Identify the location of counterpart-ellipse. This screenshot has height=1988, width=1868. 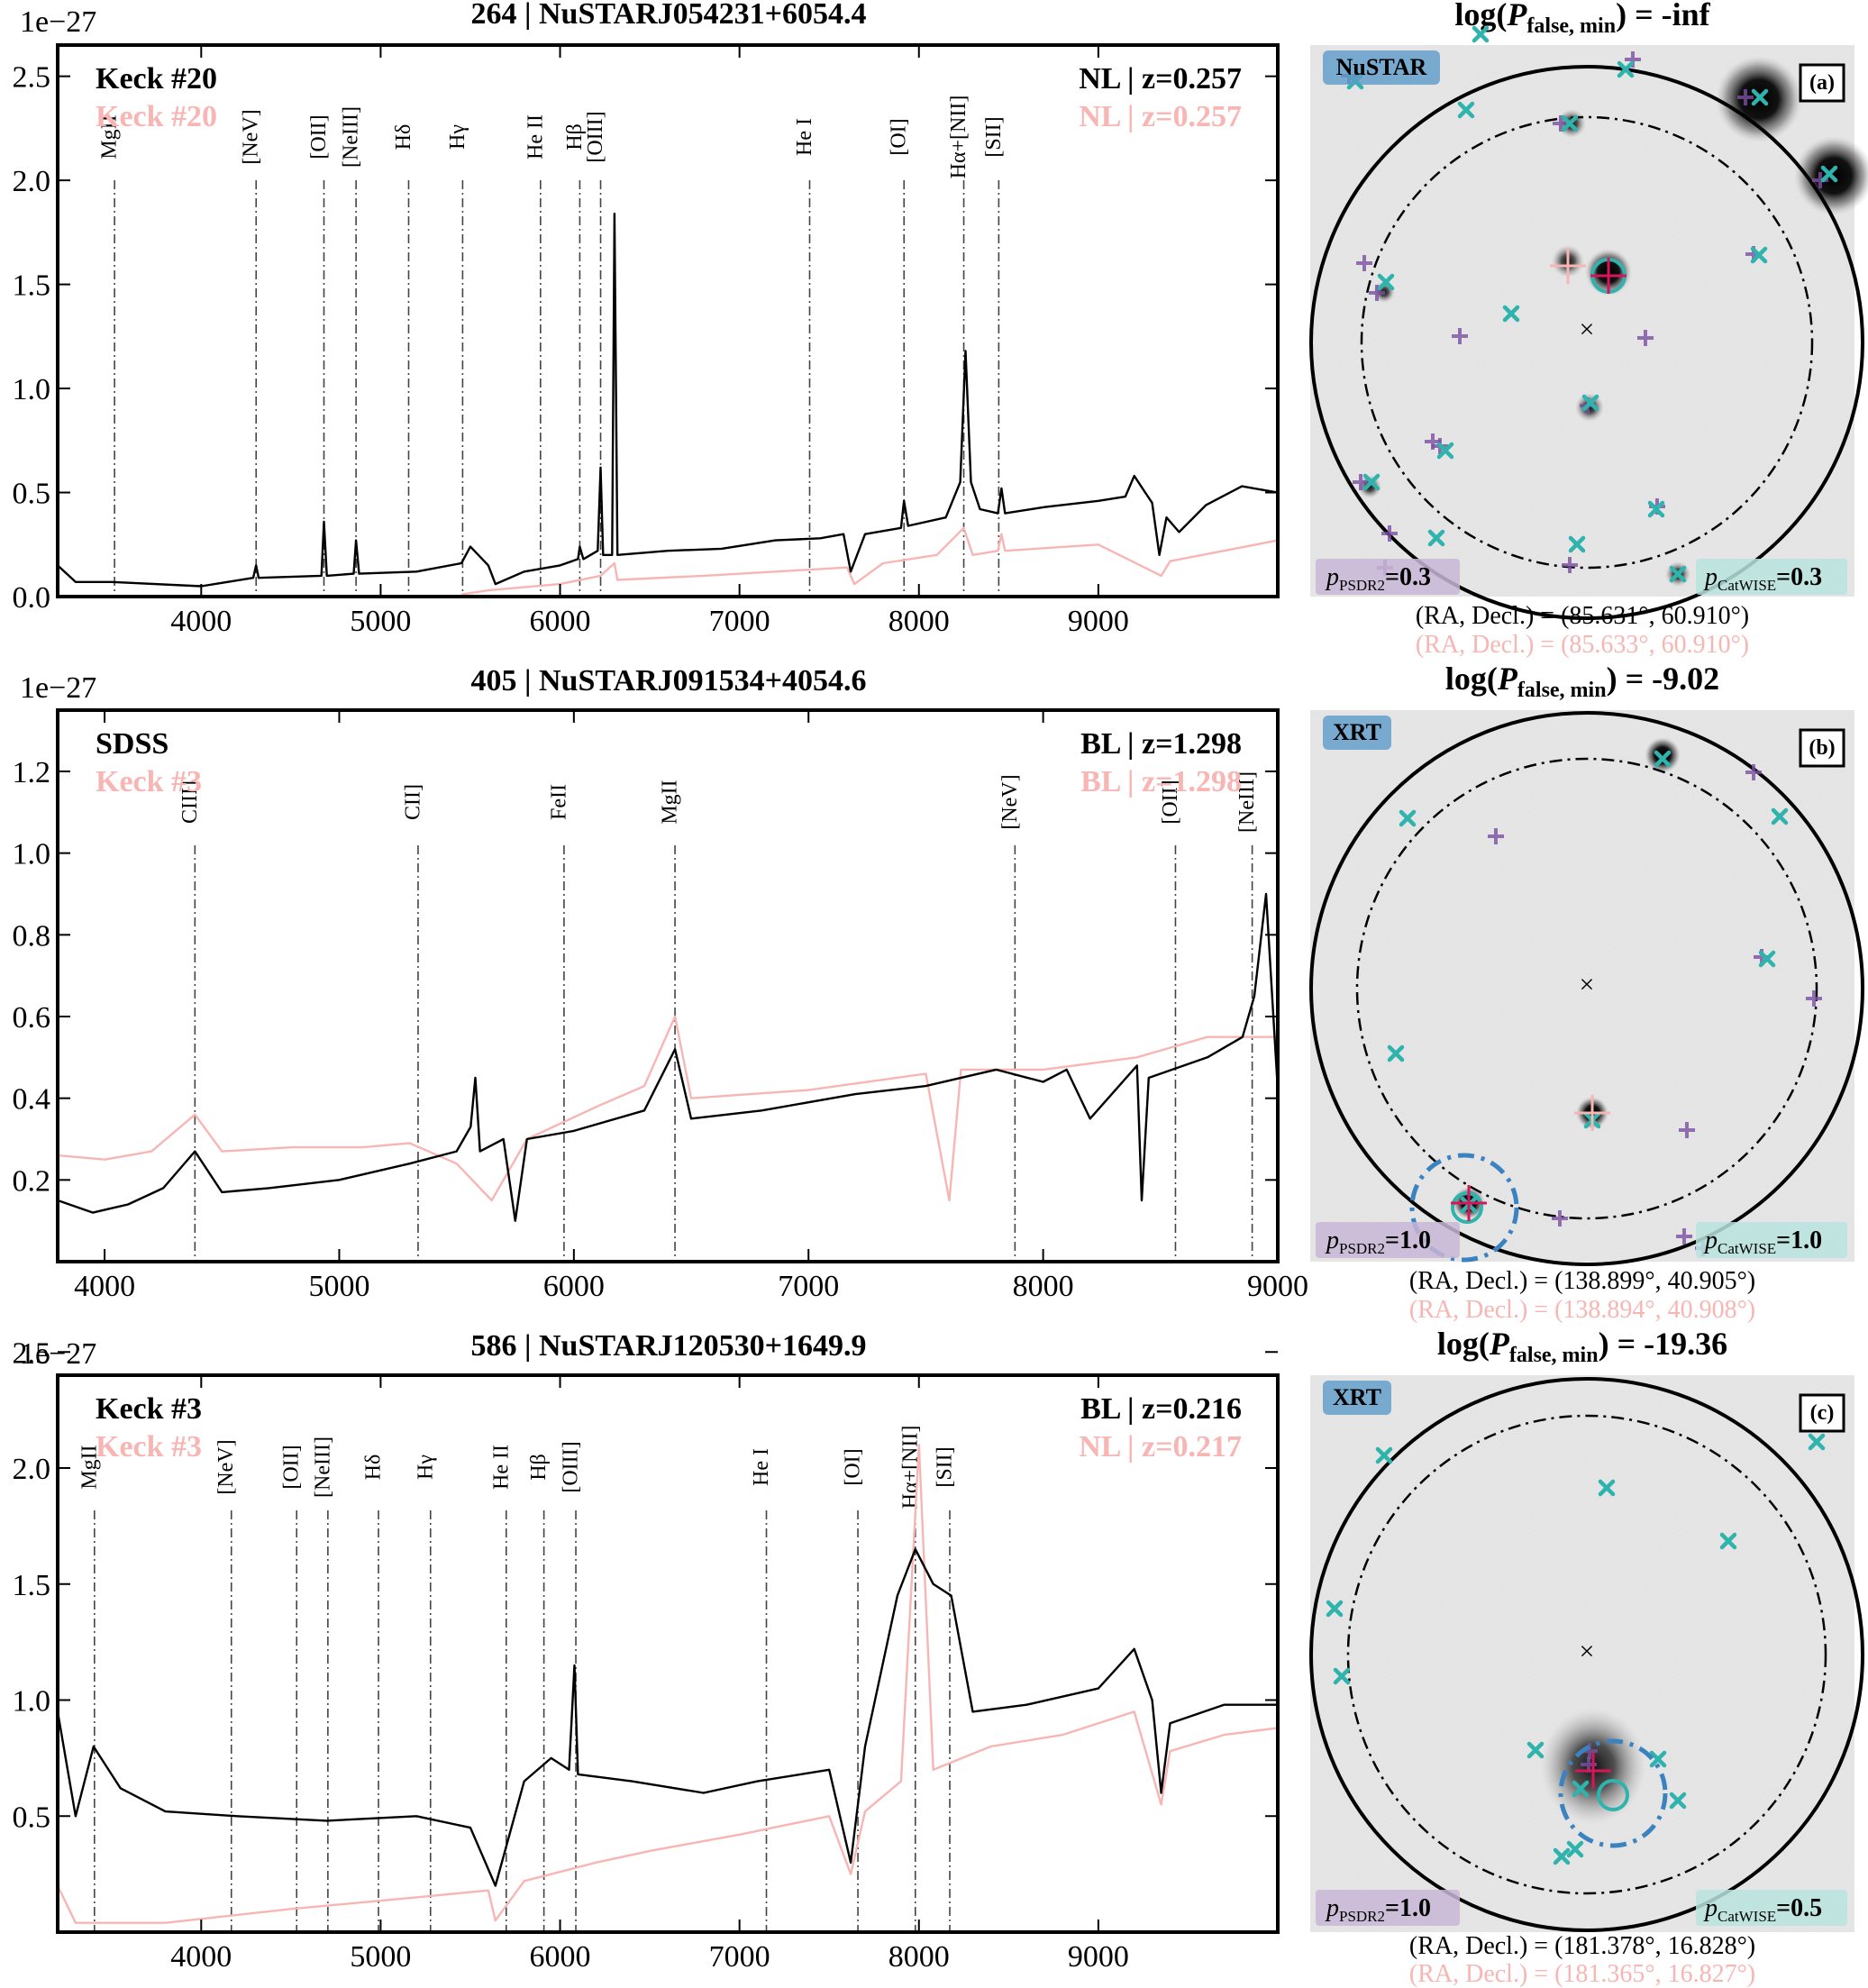
(1613, 1793).